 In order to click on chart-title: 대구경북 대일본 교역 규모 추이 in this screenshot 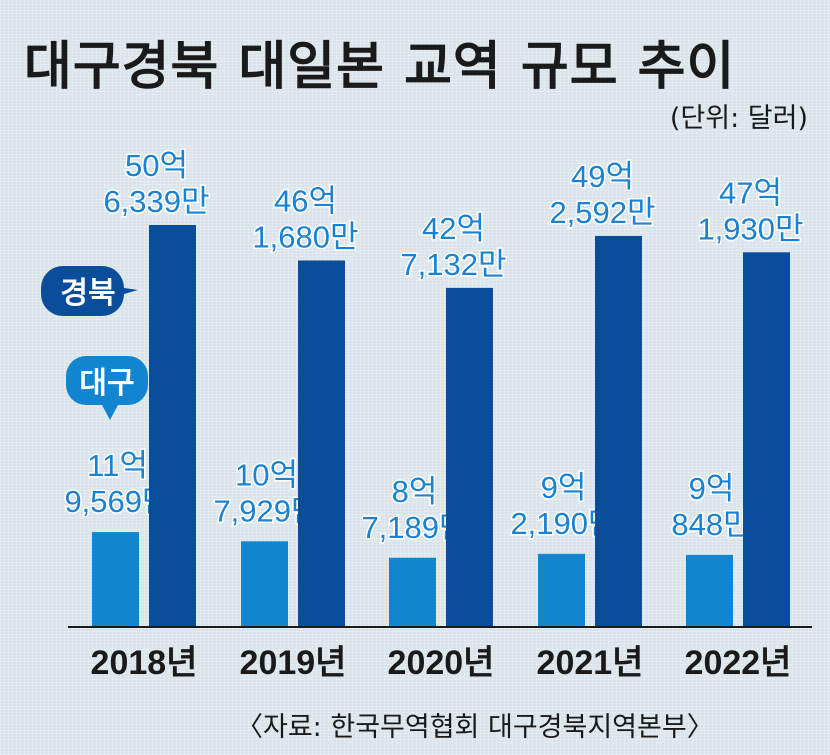, I will do `click(380, 67)`.